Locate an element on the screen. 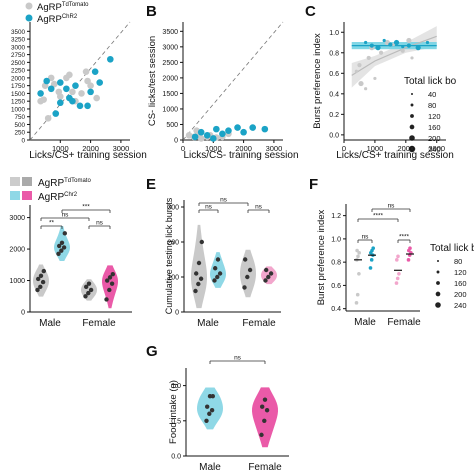  y-tick-label-a: 3250 is located at coordinates (18, 40).